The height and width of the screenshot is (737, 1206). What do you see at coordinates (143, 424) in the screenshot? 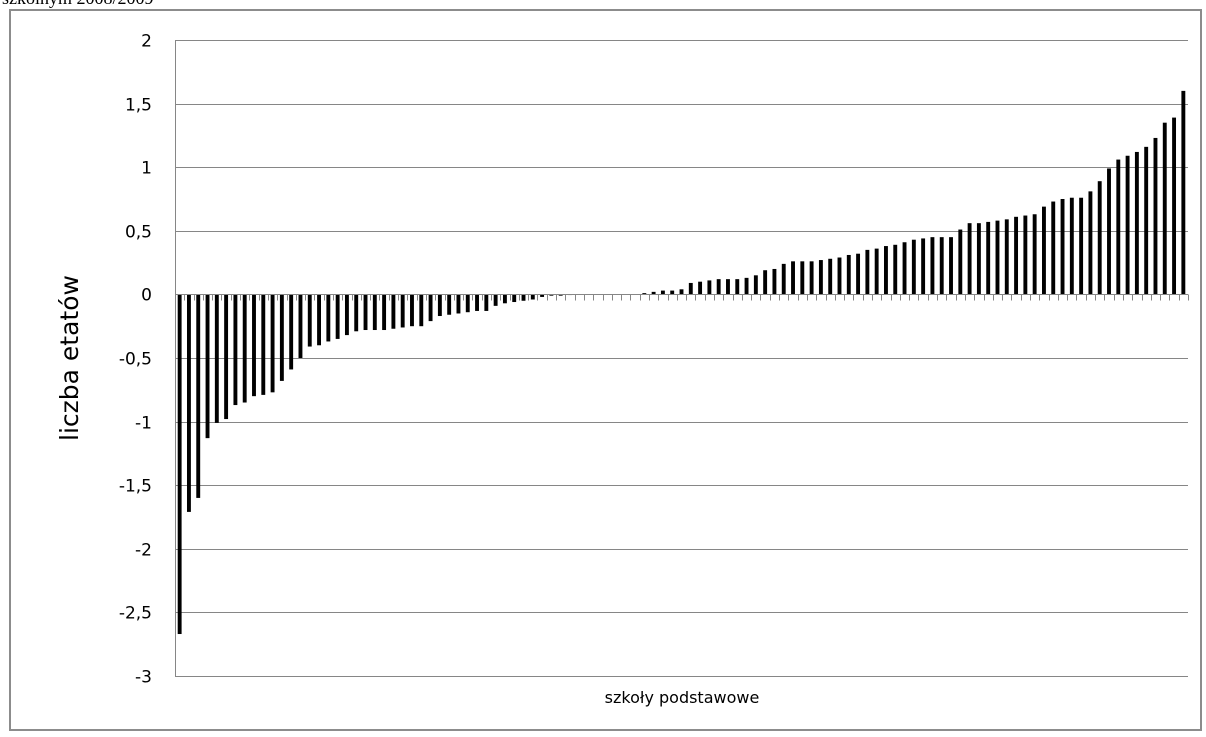
I see `y-tick-label: -1` at bounding box center [143, 424].